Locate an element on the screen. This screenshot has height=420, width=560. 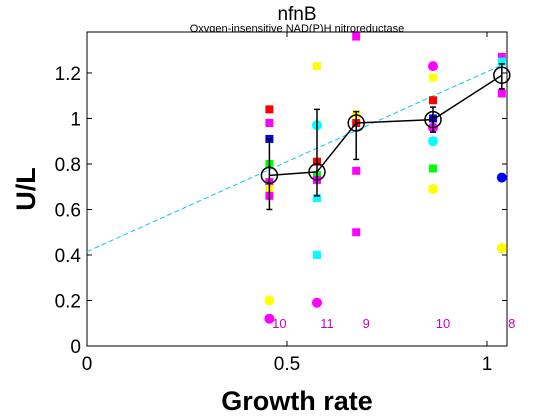
y-tick-label-6: 1.2 is located at coordinates (68, 74).